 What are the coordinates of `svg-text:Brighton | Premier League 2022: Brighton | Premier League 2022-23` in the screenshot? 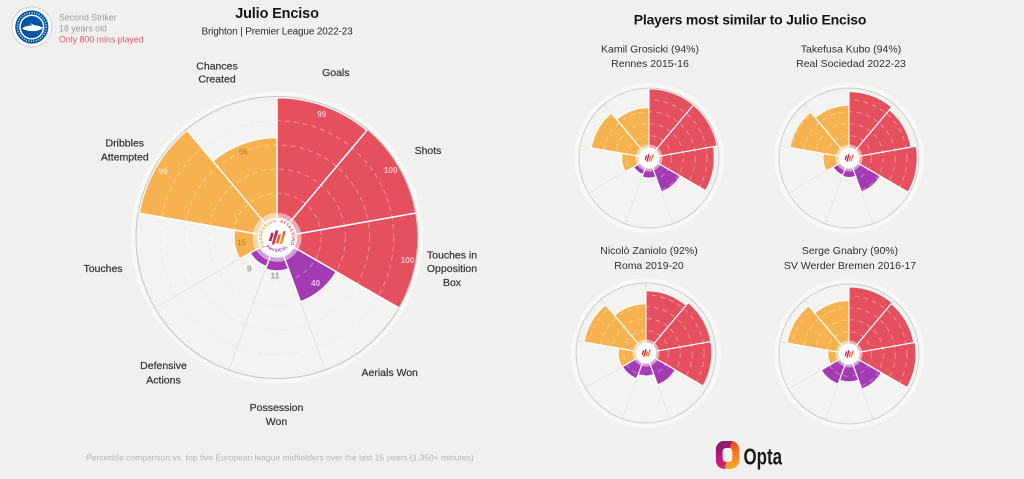 It's located at (277, 32).